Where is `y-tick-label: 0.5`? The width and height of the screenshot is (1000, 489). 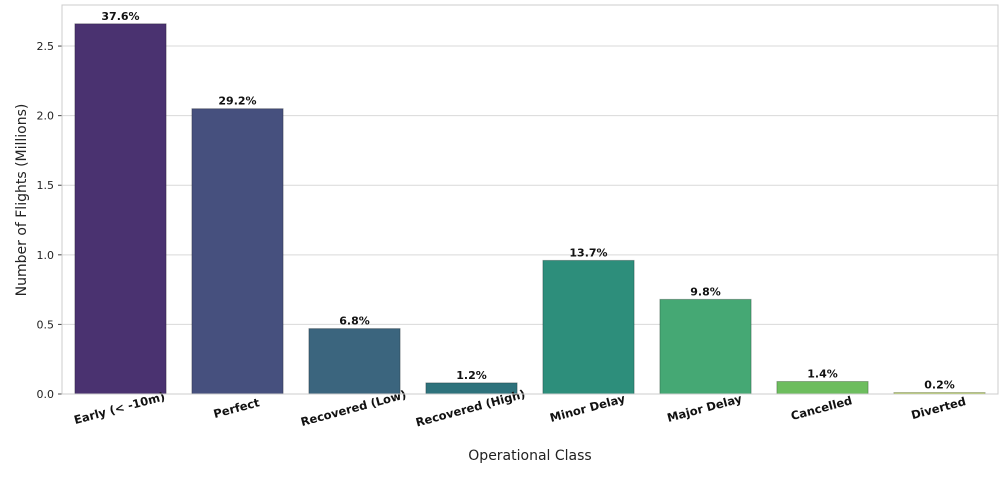
y-tick-label: 0.5 is located at coordinates (46, 324).